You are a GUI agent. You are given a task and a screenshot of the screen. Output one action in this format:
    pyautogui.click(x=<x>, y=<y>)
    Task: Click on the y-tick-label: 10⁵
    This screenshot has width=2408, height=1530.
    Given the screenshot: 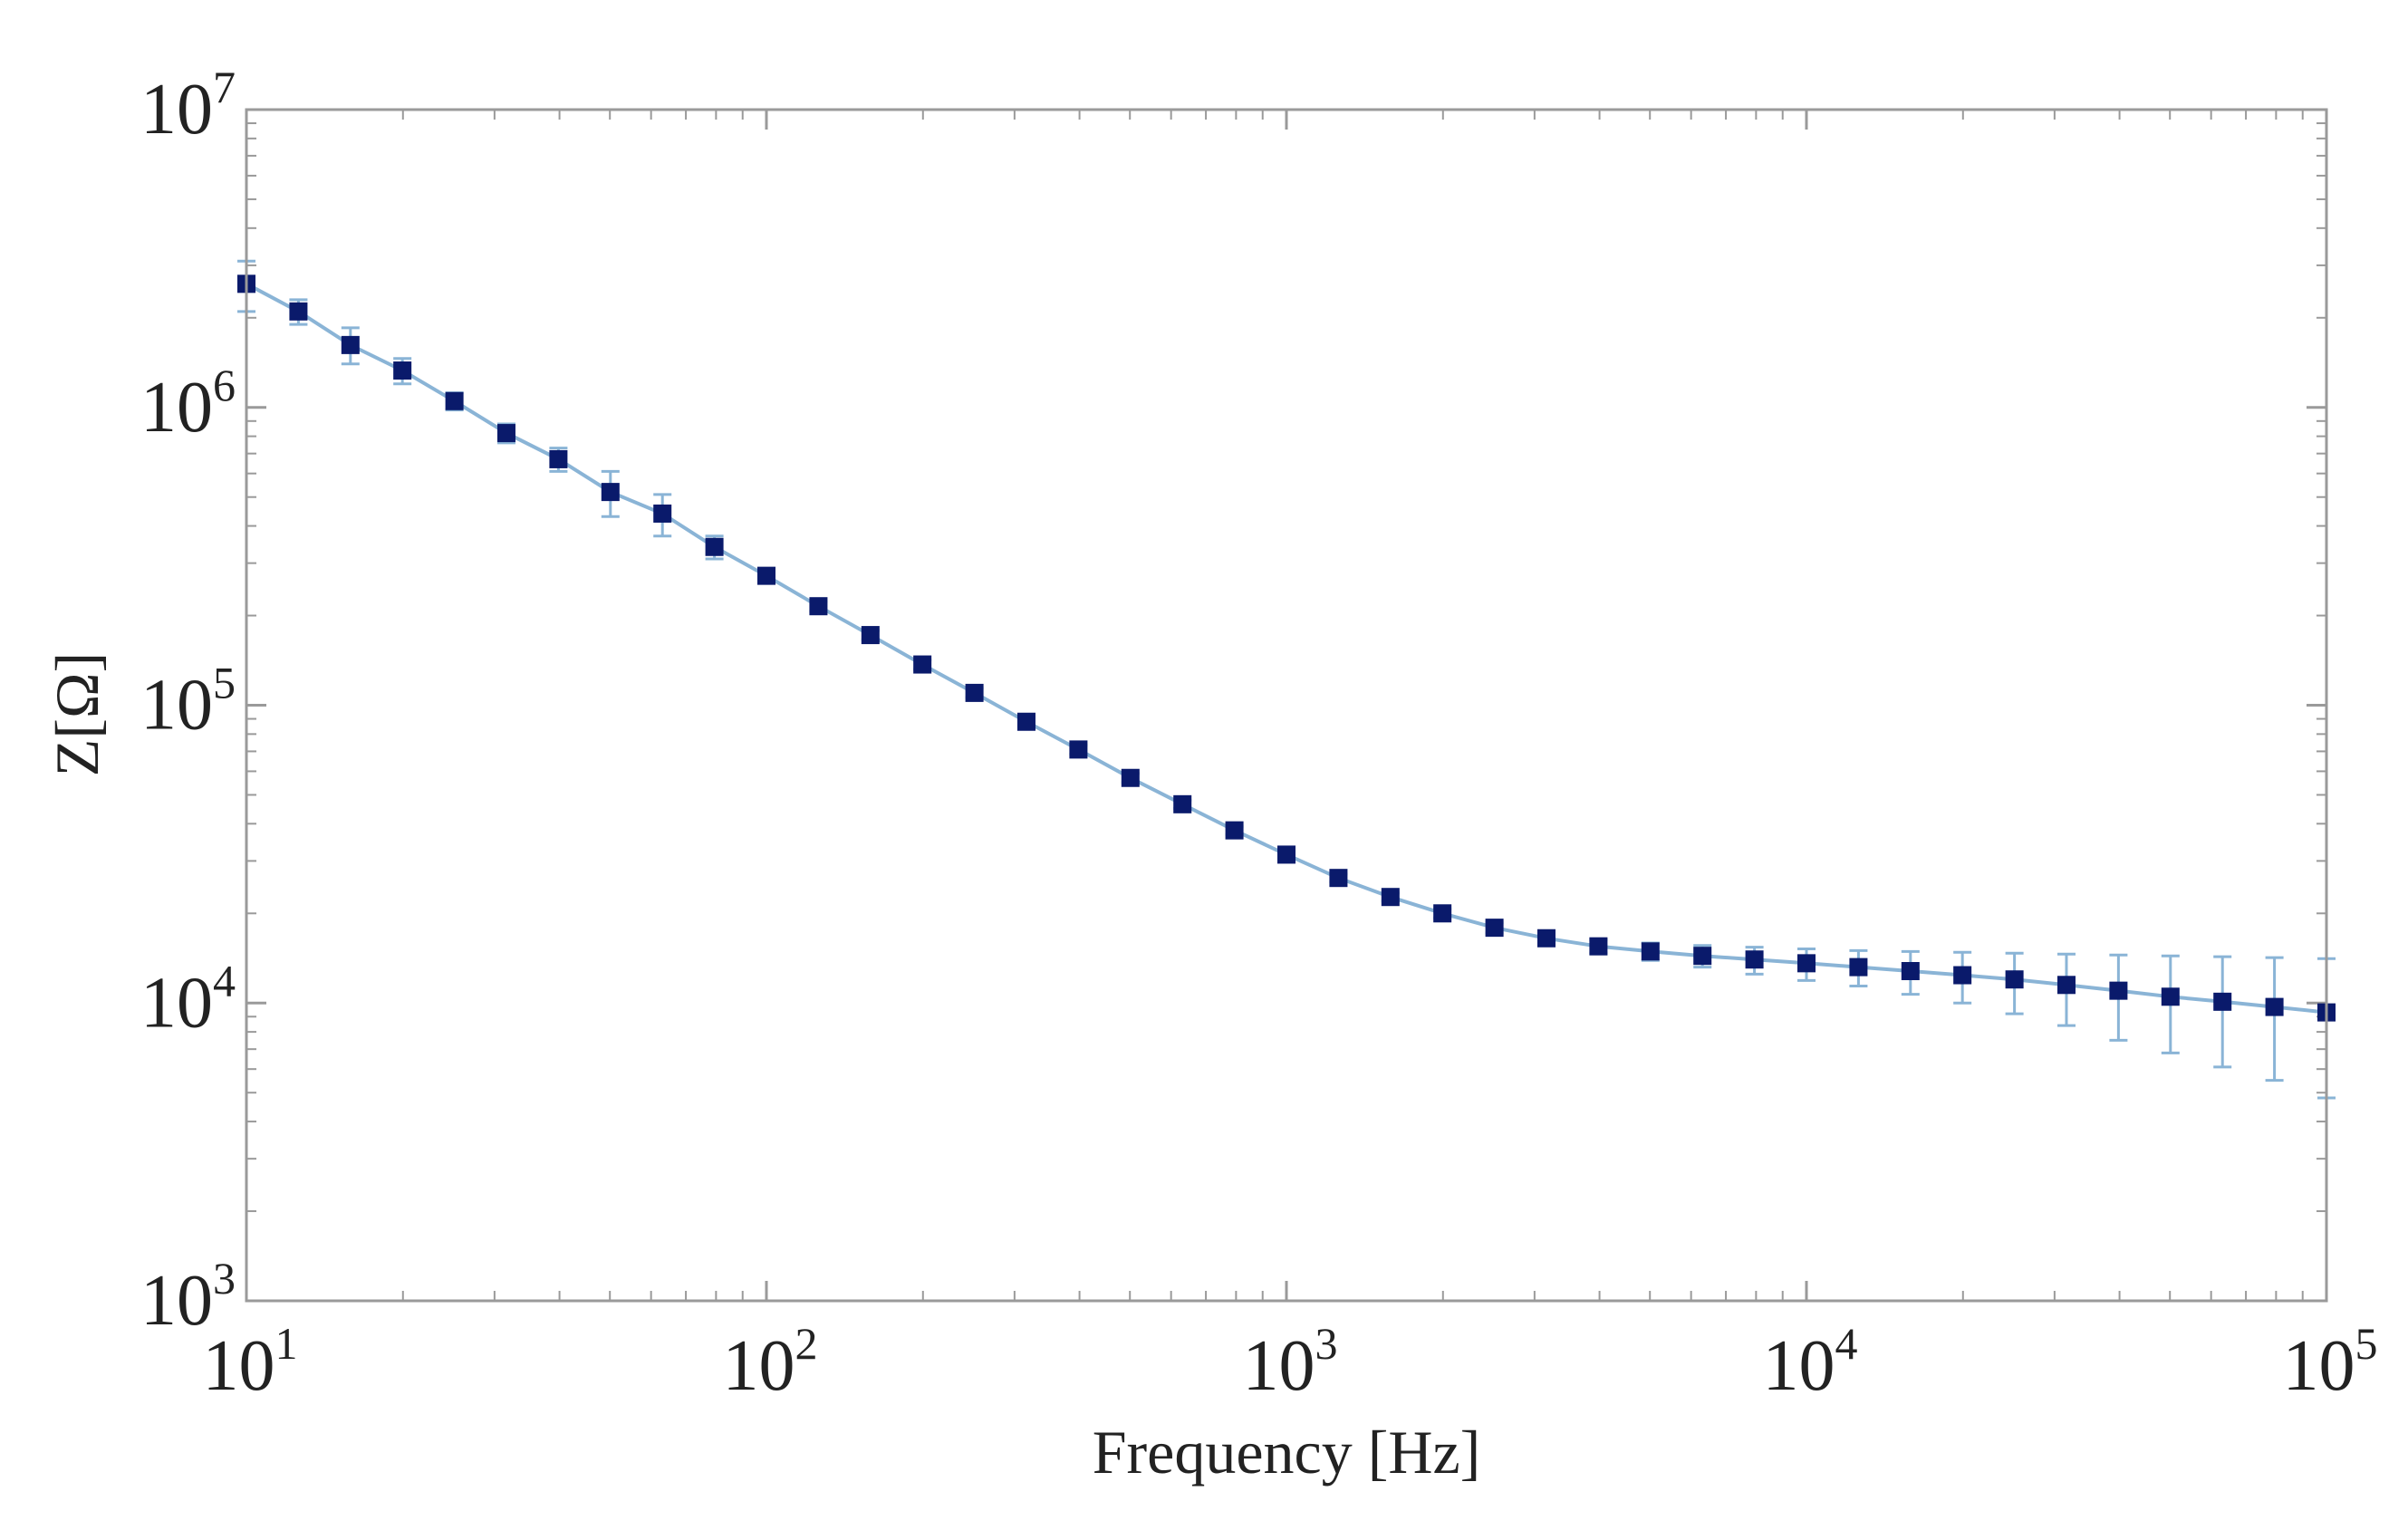 What is the action you would take?
    pyautogui.click(x=188, y=702)
    